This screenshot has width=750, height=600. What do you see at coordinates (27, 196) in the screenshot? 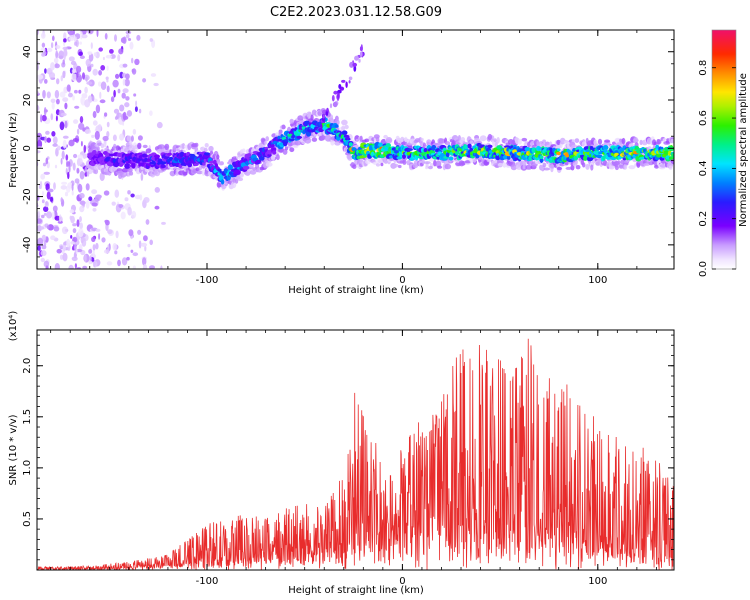
I see `spectrogram-ytick-label: -20` at bounding box center [27, 196].